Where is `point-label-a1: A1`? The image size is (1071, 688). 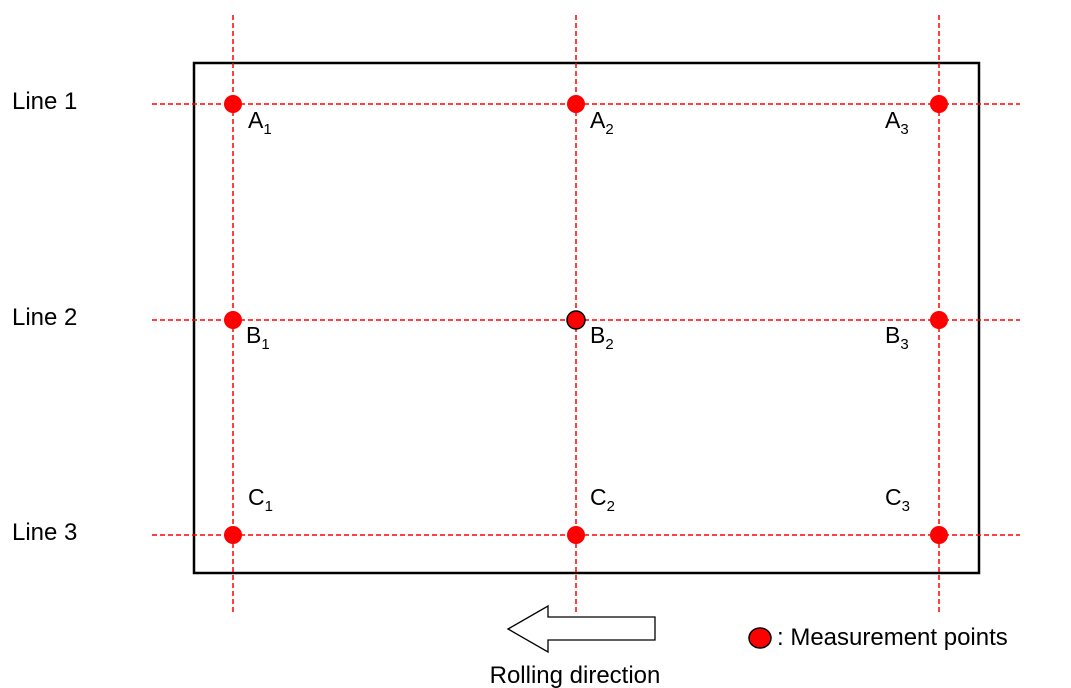 point-label-a1: A1 is located at coordinates (260, 122).